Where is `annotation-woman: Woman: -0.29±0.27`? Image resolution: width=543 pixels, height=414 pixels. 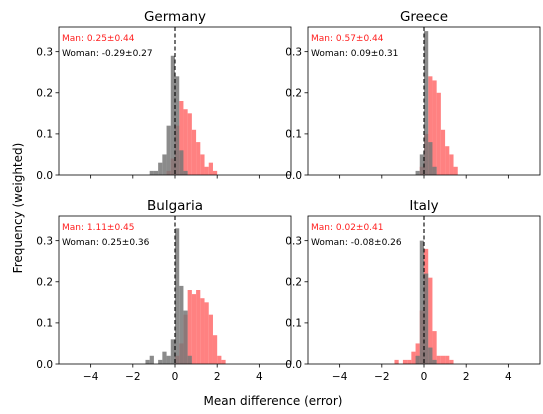 annotation-woman: Woman: -0.29±0.27 is located at coordinates (107, 54).